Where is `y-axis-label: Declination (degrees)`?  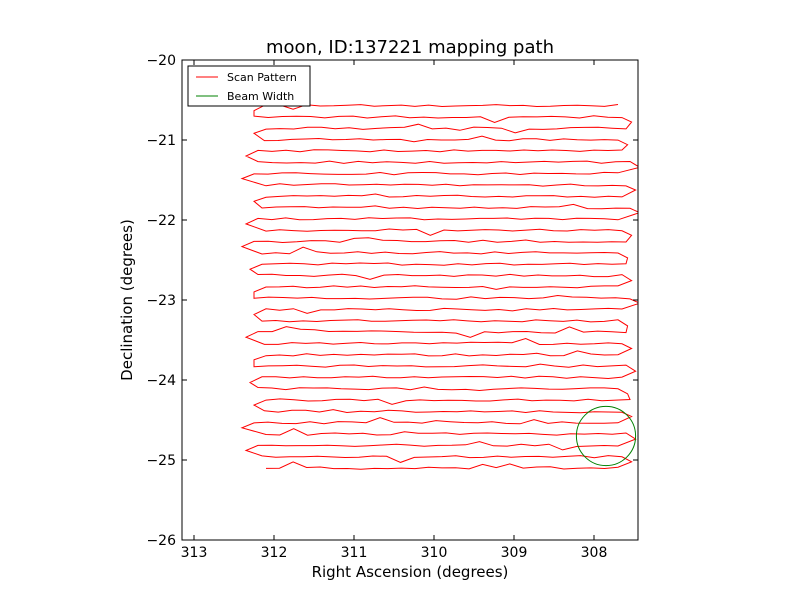
y-axis-label: Declination (degrees) is located at coordinates (127, 300).